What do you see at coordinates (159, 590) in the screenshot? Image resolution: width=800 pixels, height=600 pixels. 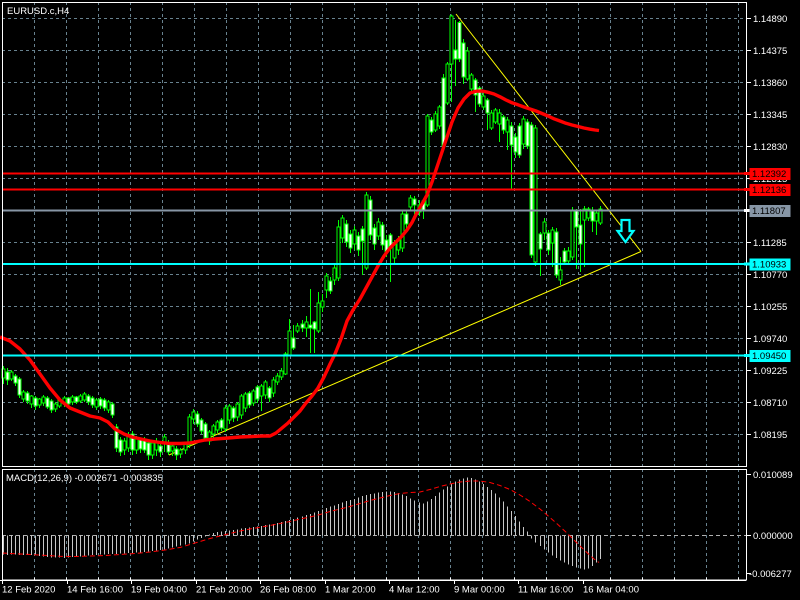 I see `svg-text: 19 Feb 04:00` at bounding box center [159, 590].